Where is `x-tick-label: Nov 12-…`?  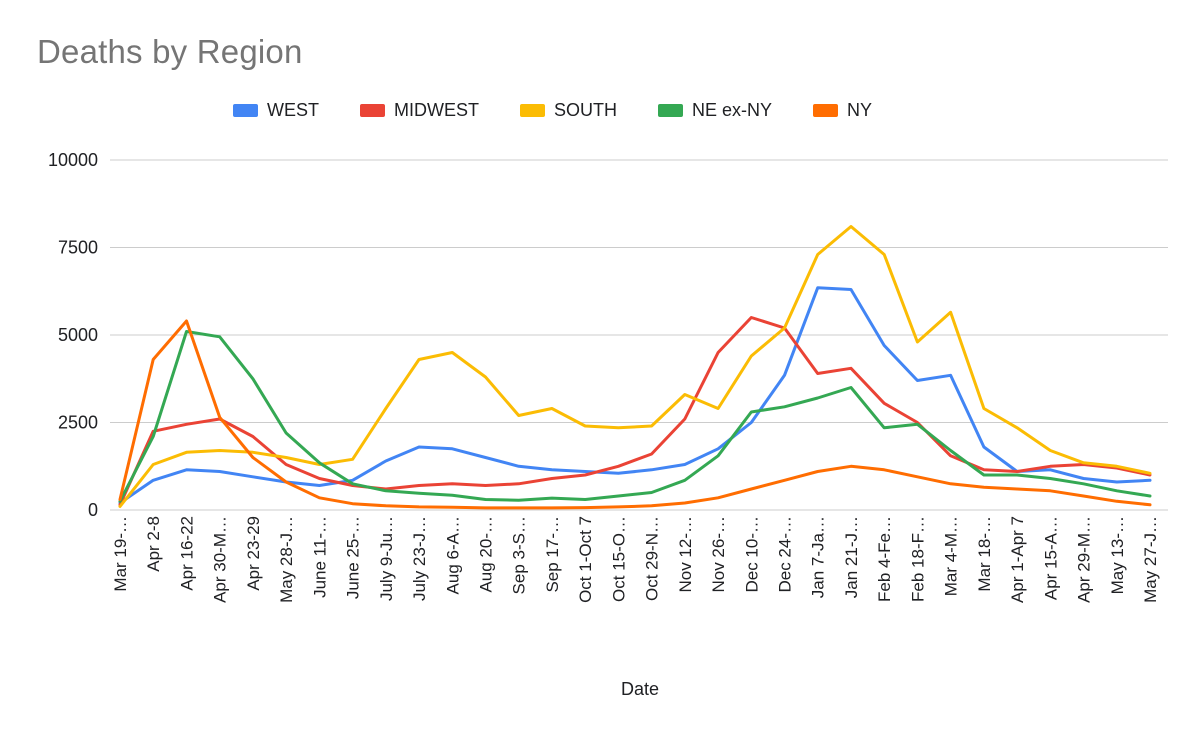
x-tick-label: Nov 12-… is located at coordinates (685, 554).